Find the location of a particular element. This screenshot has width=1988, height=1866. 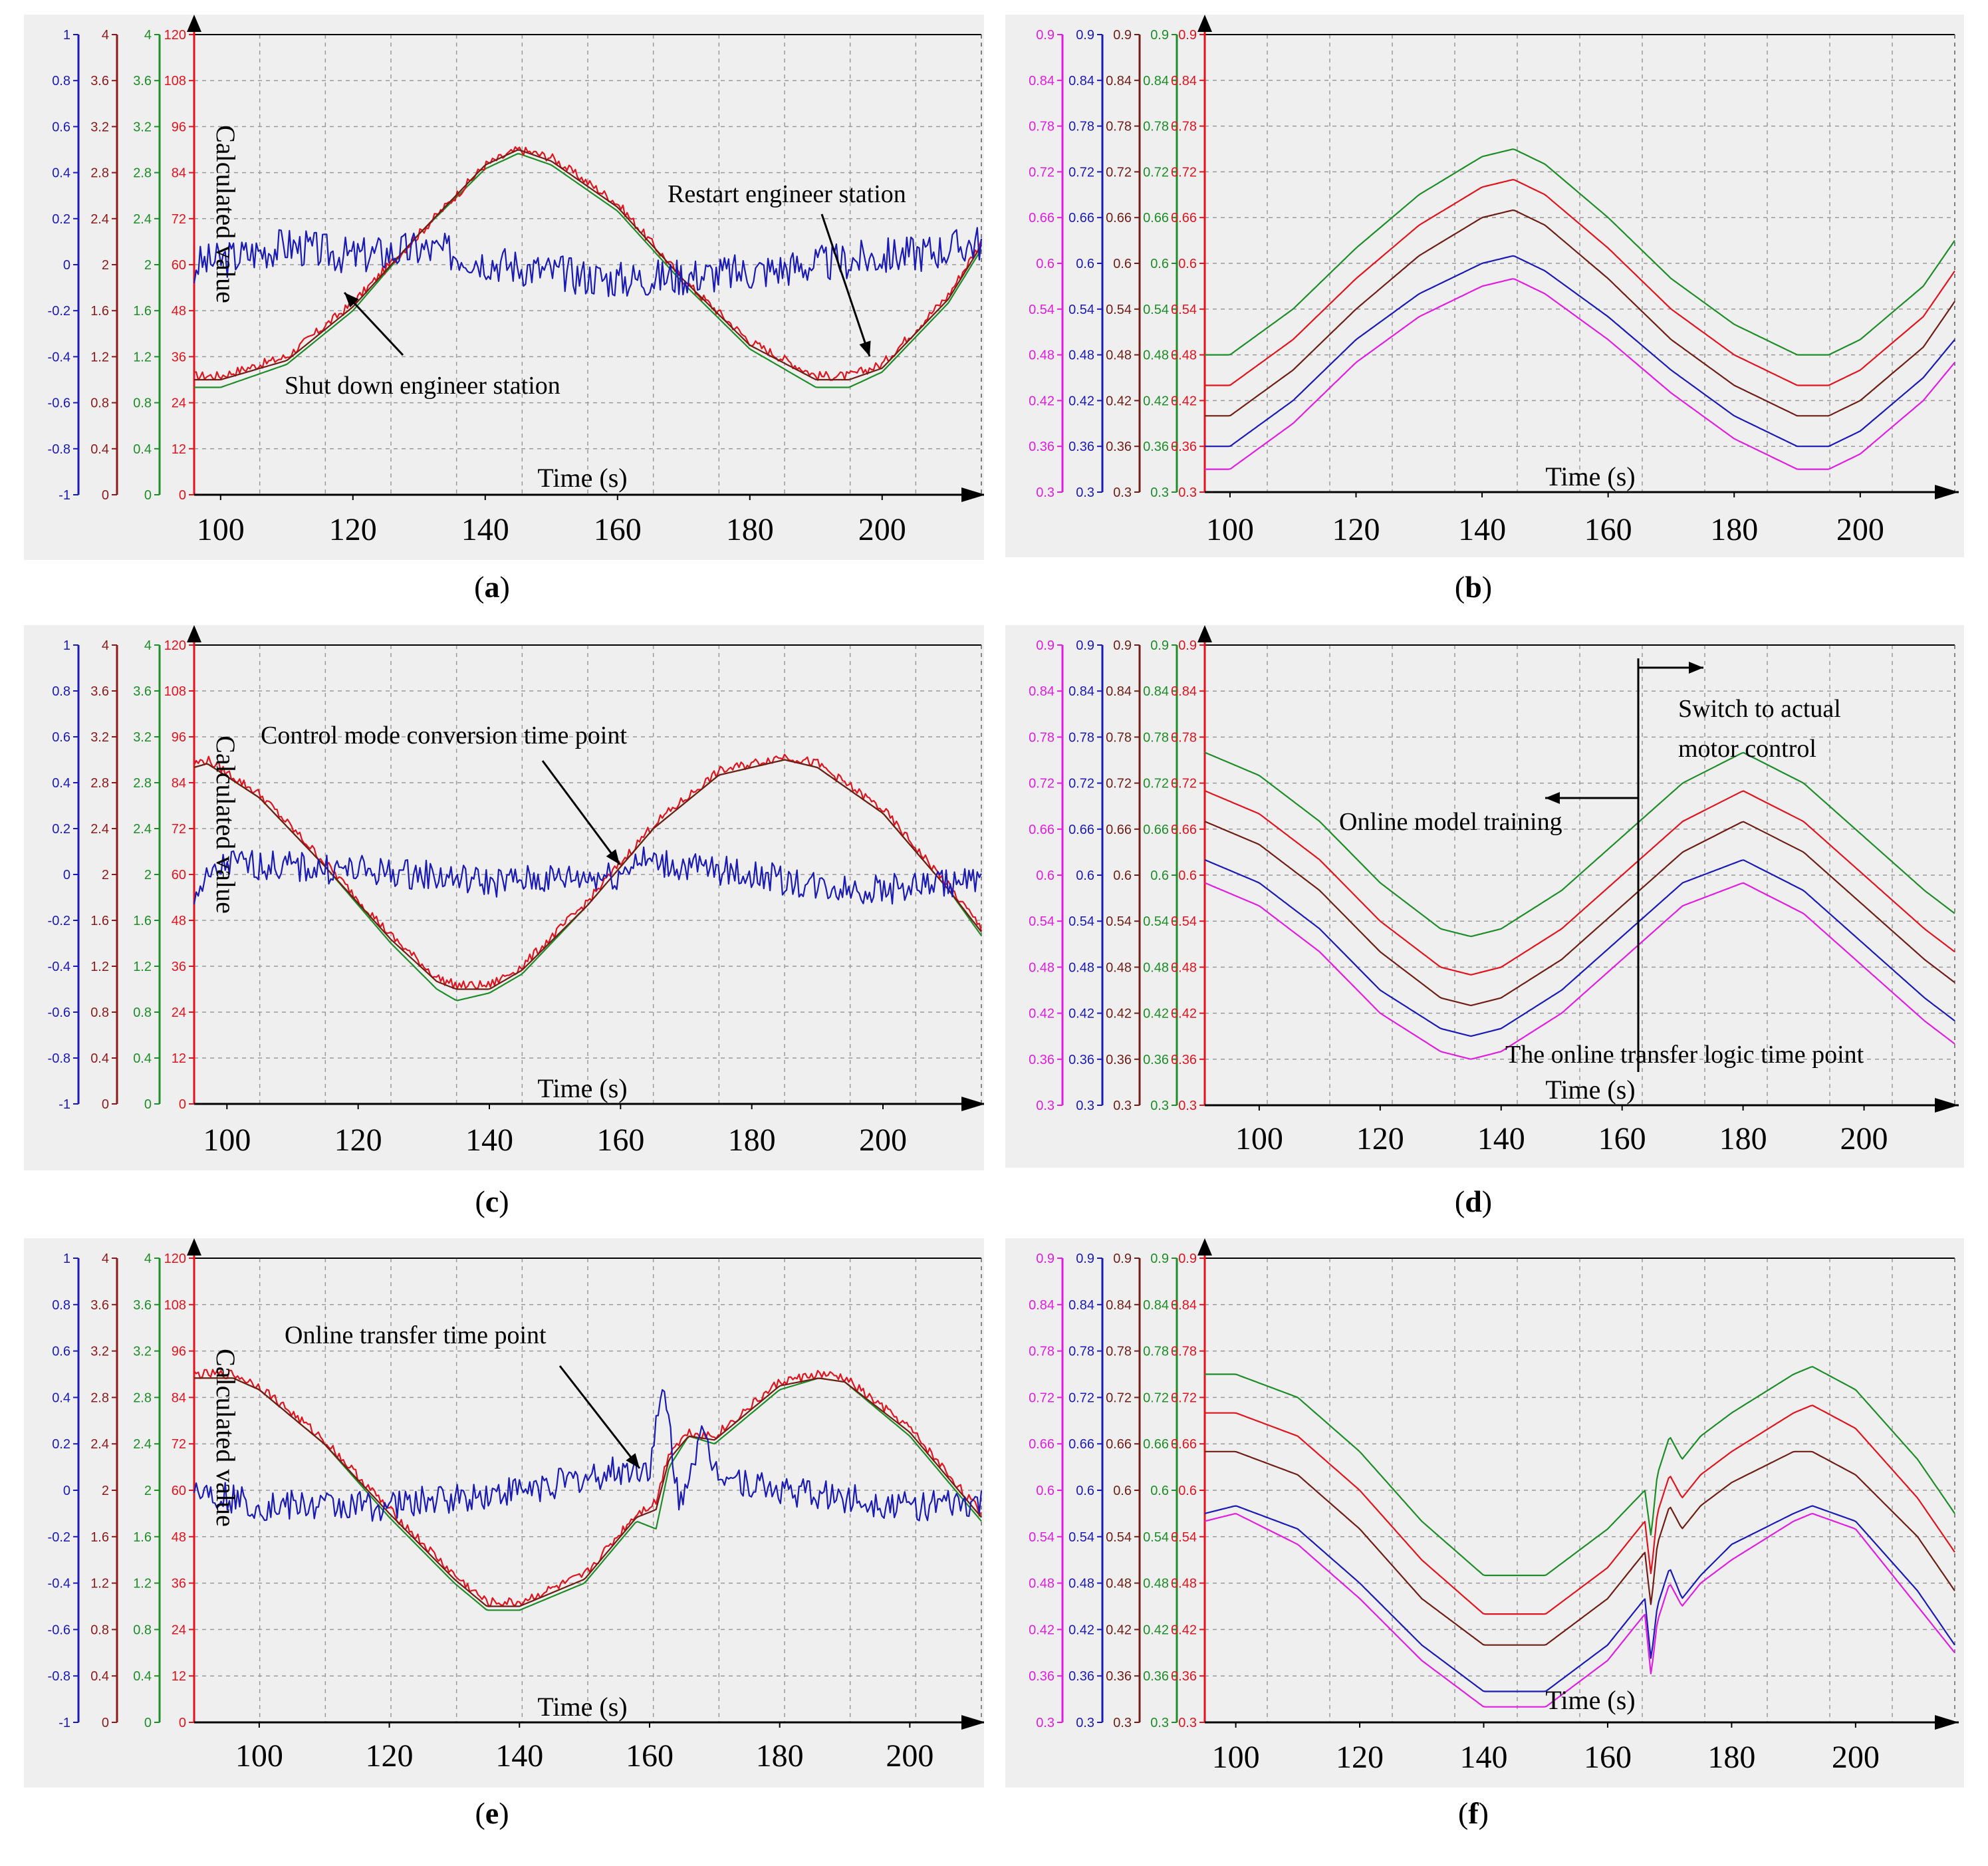

x-tick-label: 140 is located at coordinates (1501, 1138).